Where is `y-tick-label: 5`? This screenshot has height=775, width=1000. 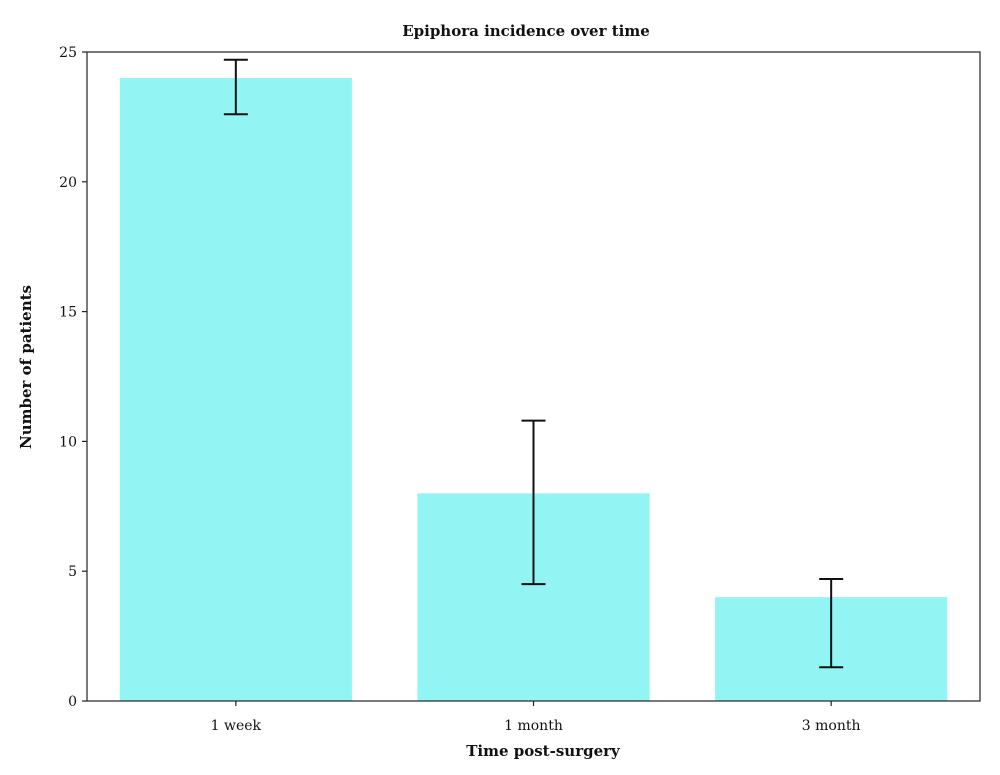
y-tick-label: 5 is located at coordinates (72, 572).